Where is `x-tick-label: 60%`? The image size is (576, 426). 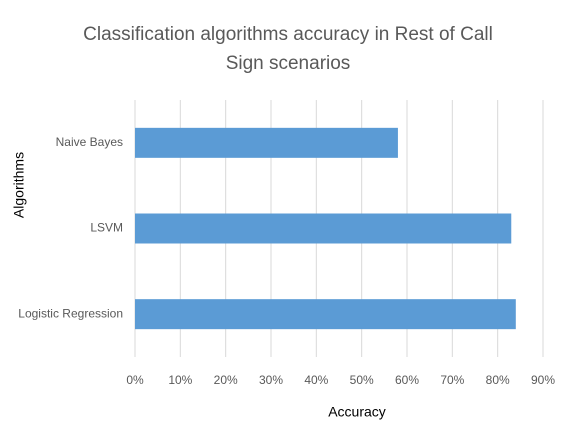
x-tick-label: 60% is located at coordinates (407, 380).